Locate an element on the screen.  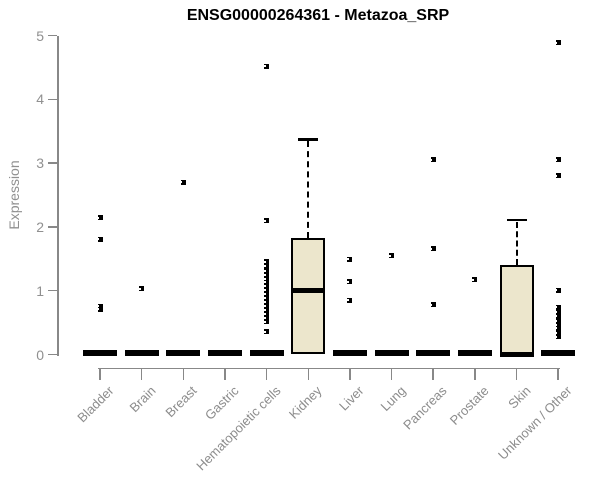
y-tick-label: 3 is located at coordinates (40, 163).